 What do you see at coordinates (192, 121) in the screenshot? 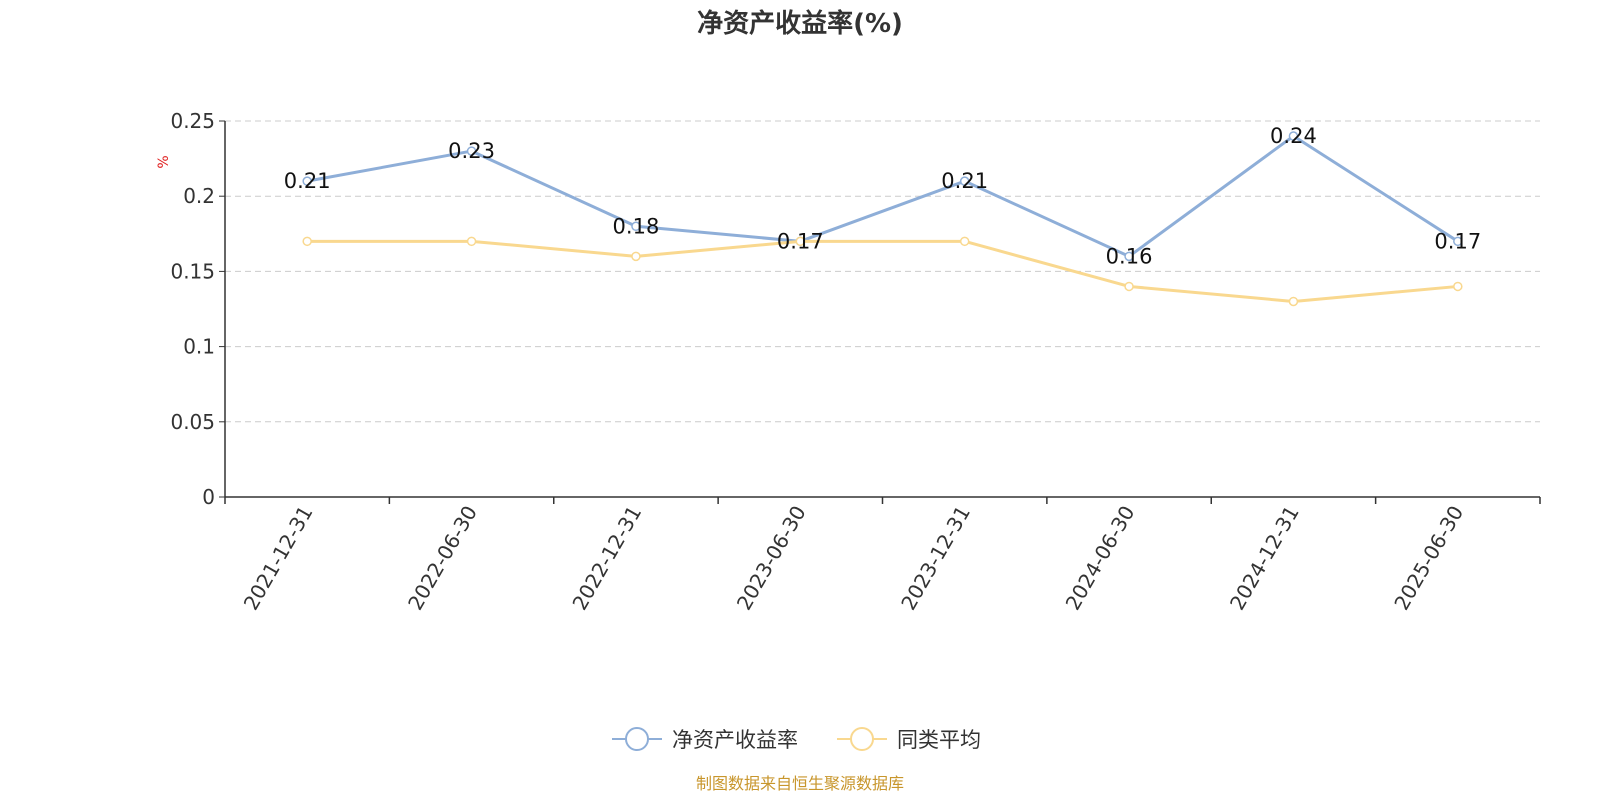
I see `y-tick-label-5: 0.25` at bounding box center [192, 121].